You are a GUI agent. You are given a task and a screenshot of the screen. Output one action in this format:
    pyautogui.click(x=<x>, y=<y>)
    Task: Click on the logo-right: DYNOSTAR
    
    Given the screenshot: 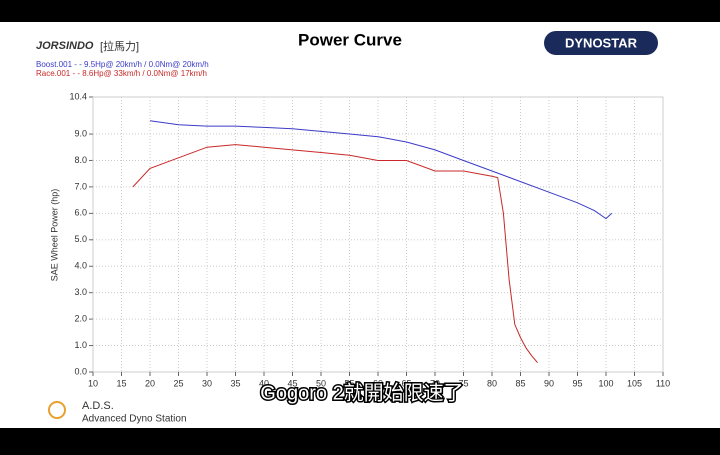 What is the action you would take?
    pyautogui.click(x=601, y=42)
    